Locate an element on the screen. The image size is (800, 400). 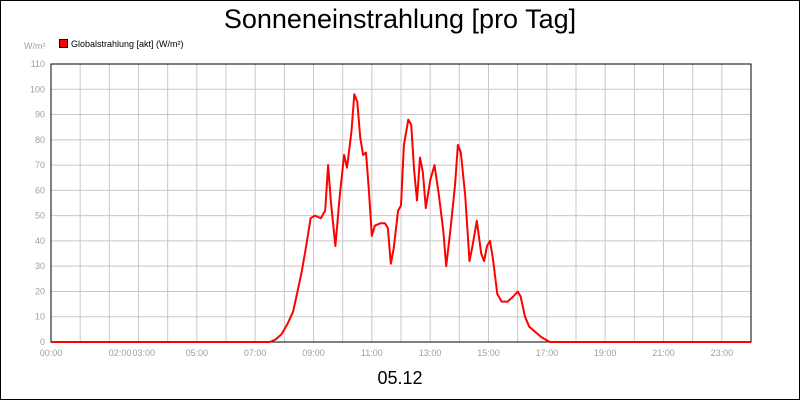
chart-title: Sonneneinstrahlung [pro Tag] is located at coordinates (400, 19).